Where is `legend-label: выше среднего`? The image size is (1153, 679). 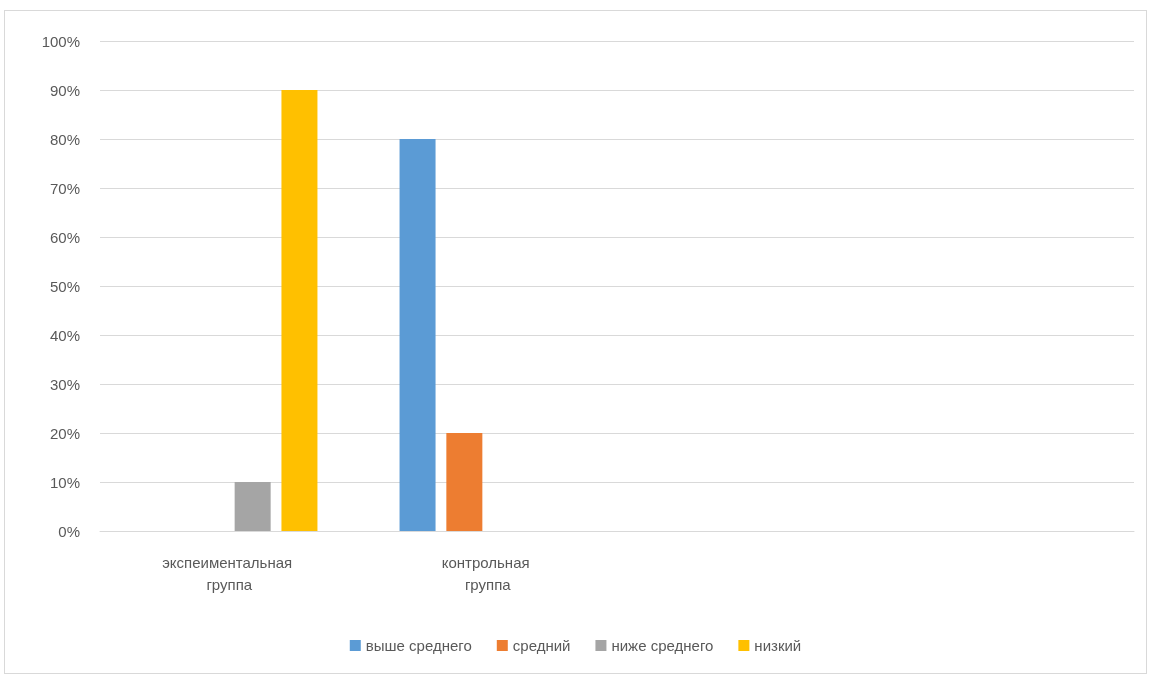
legend-label: выше среднего is located at coordinates (418, 645).